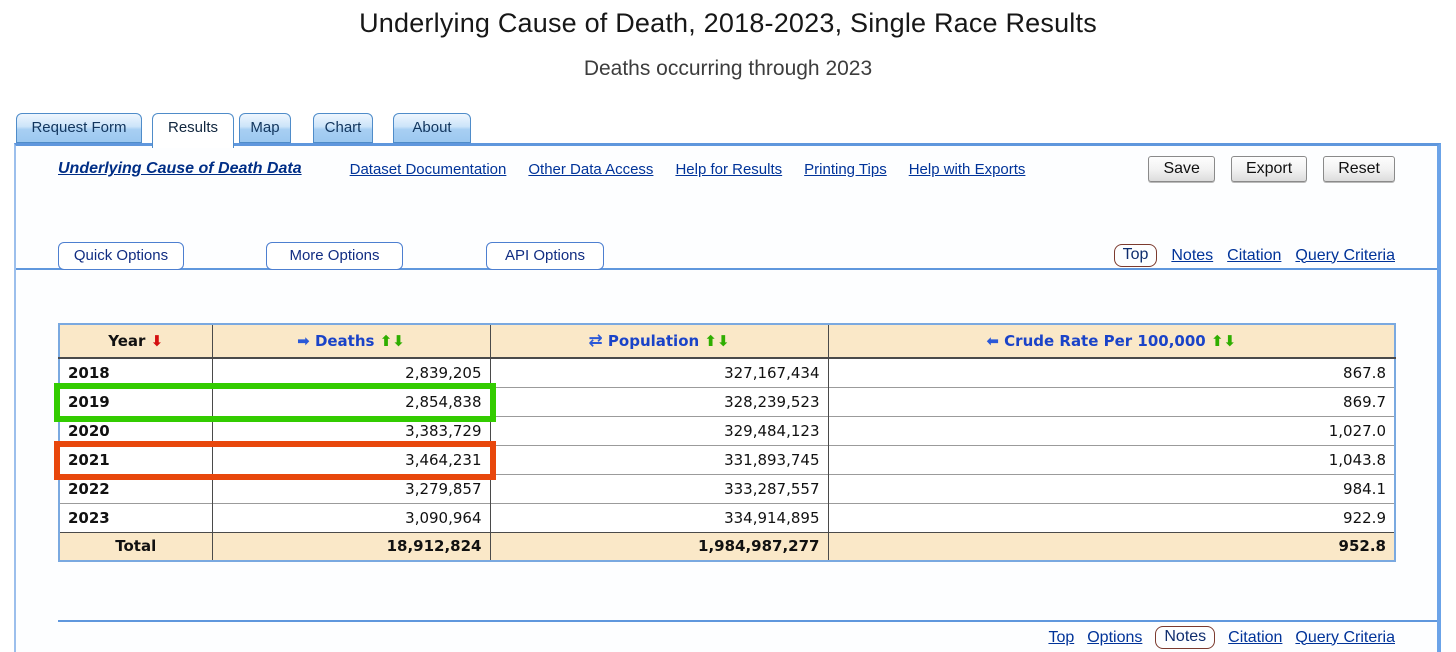 This screenshot has height=652, width=1456. What do you see at coordinates (658, 459) in the screenshot?
I see `cell-population: 331,893,745` at bounding box center [658, 459].